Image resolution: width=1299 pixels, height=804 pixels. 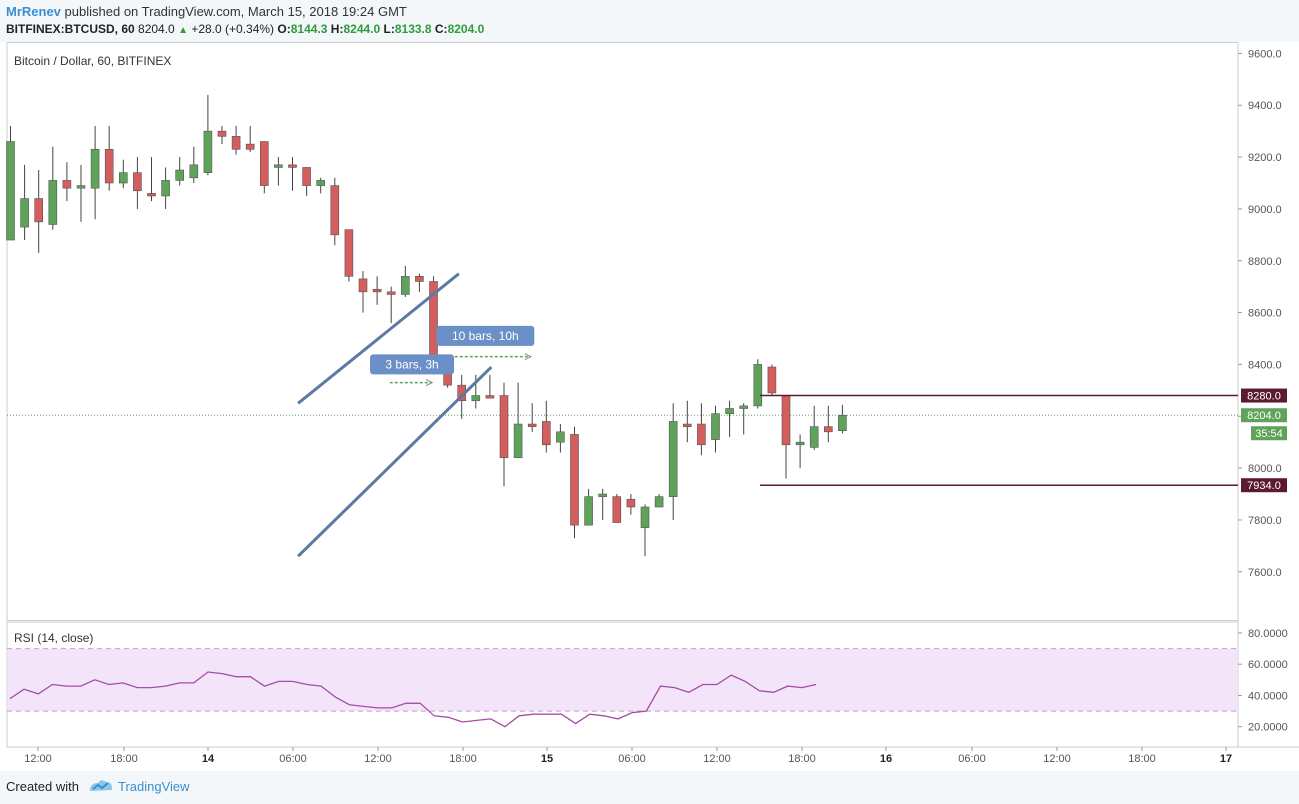 I want to click on price-tick-label: 8400.0, so click(x=1265, y=365).